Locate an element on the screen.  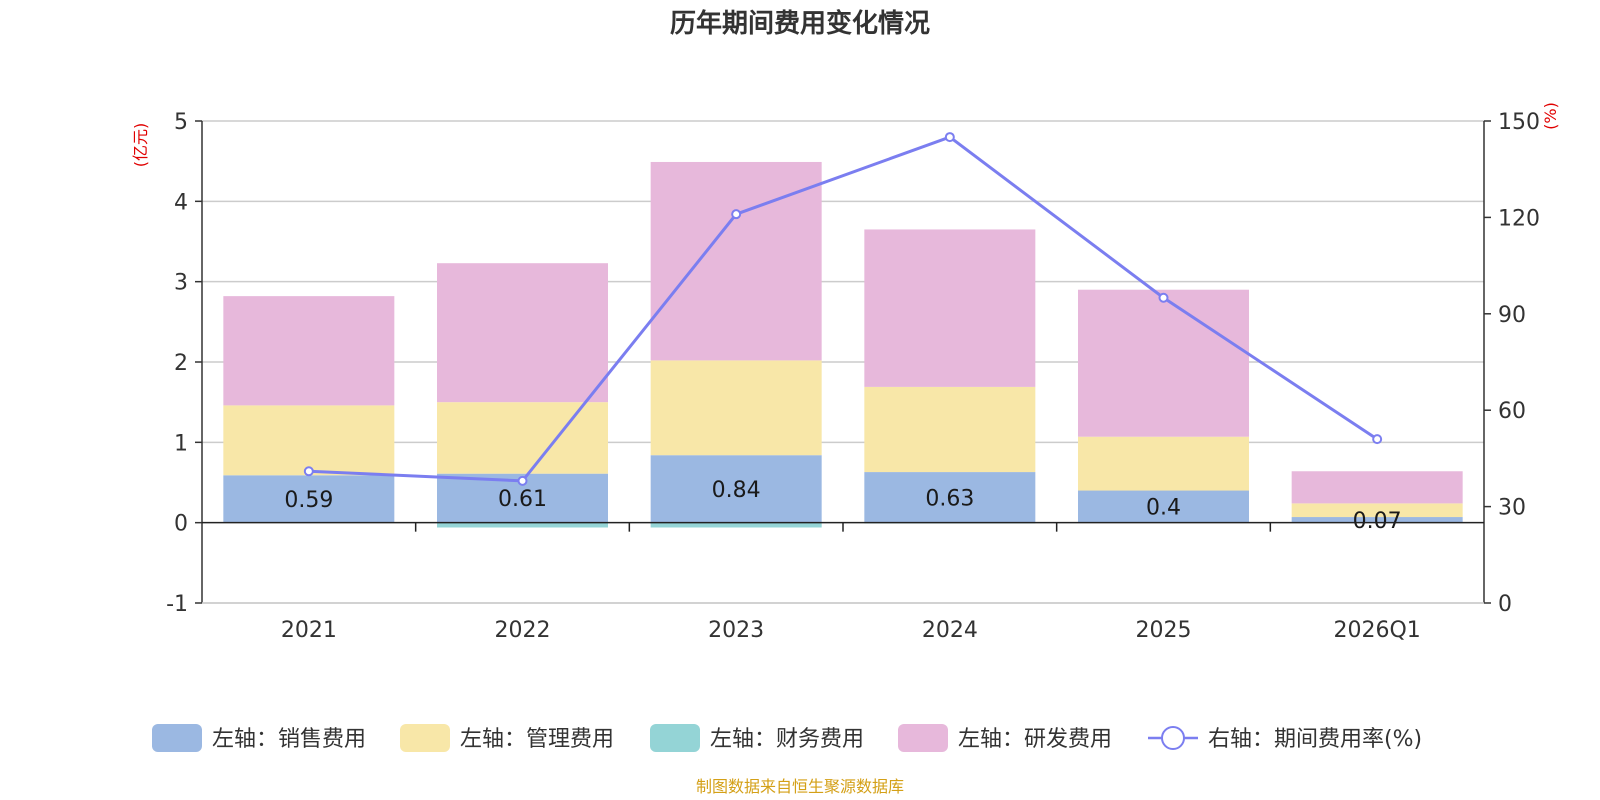
bar-value-label: 0.4 is located at coordinates (1163, 508).